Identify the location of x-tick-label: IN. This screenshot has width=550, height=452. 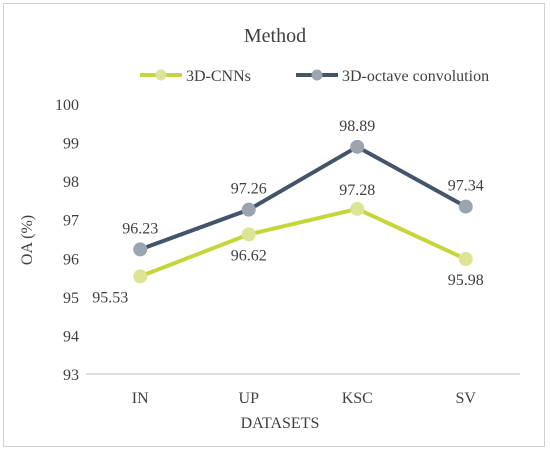
(140, 398).